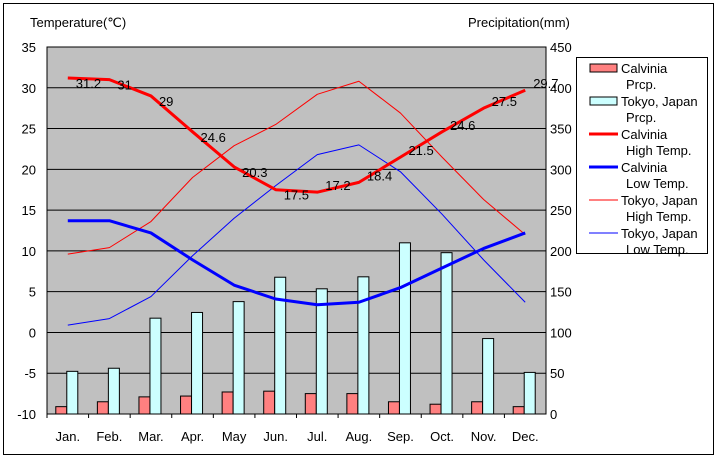 The image size is (720, 465). I want to click on data-label: 20.3, so click(254, 172).